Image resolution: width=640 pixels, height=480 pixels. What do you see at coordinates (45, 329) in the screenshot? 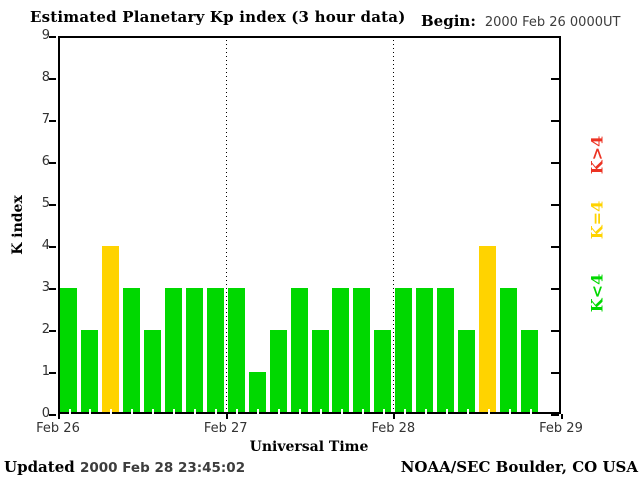
I see `y-tick-label: 2` at bounding box center [45, 329].